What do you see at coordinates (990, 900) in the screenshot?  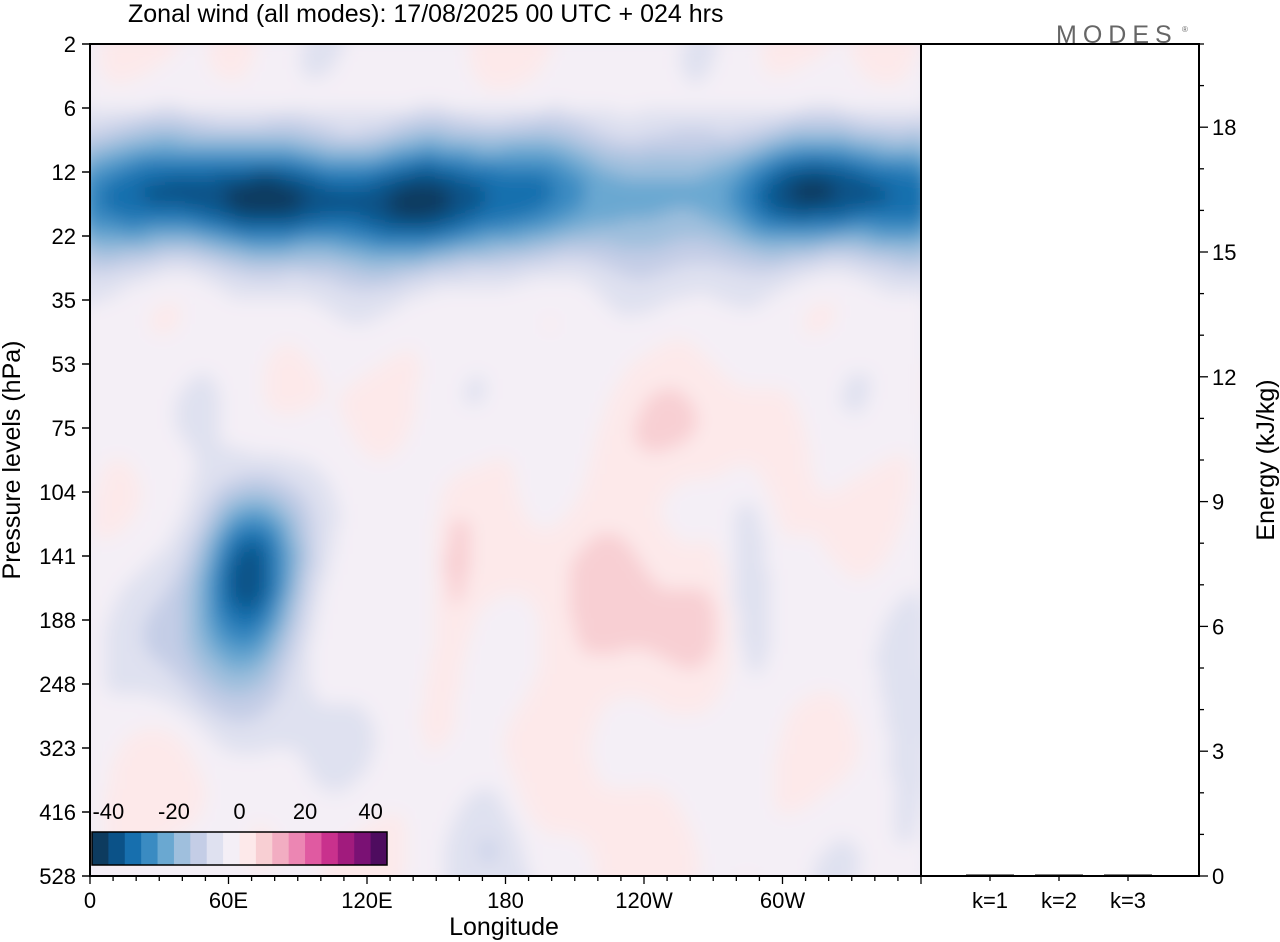 I see `wavenumber-label: k=1` at bounding box center [990, 900].